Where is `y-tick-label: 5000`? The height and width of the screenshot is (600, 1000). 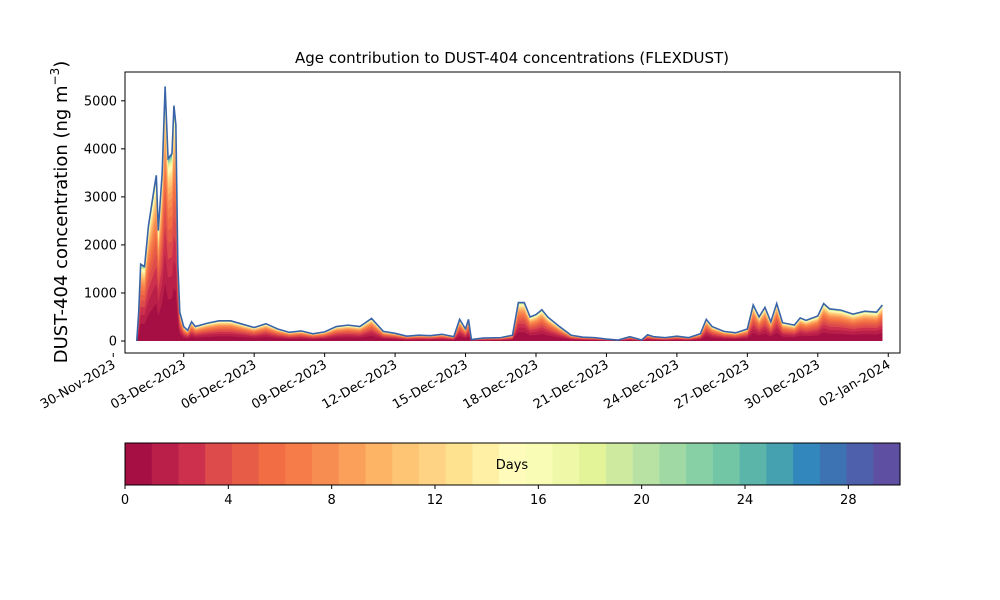 y-tick-label: 5000 is located at coordinates (100, 101).